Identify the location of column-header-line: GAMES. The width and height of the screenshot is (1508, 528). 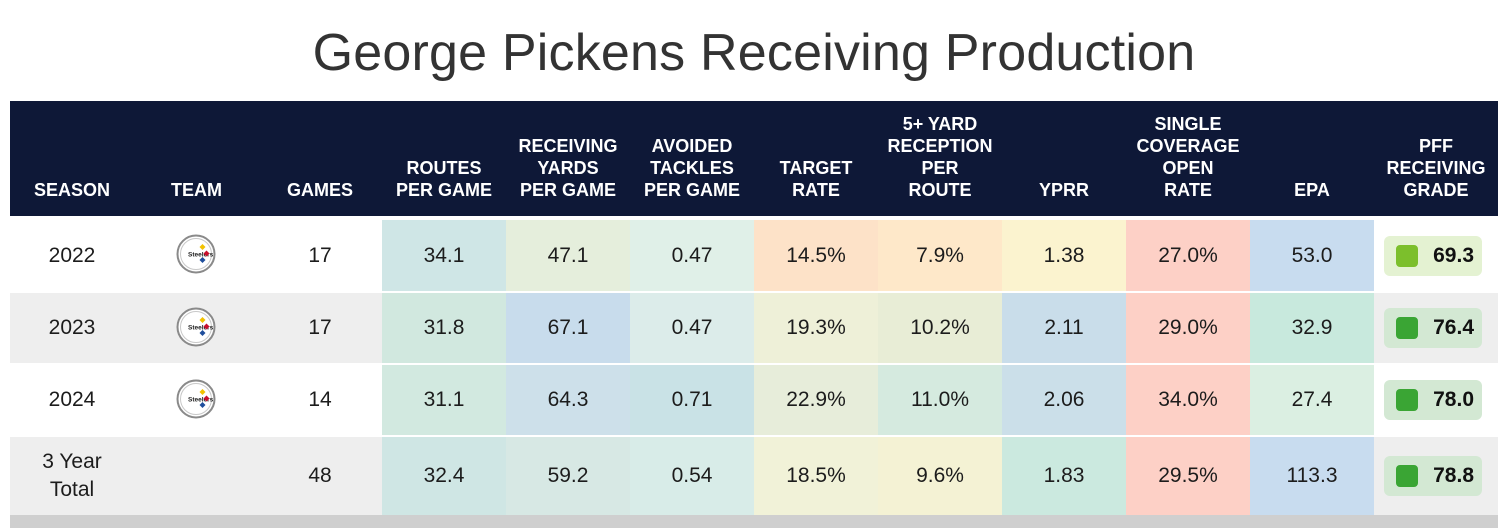
(319, 190).